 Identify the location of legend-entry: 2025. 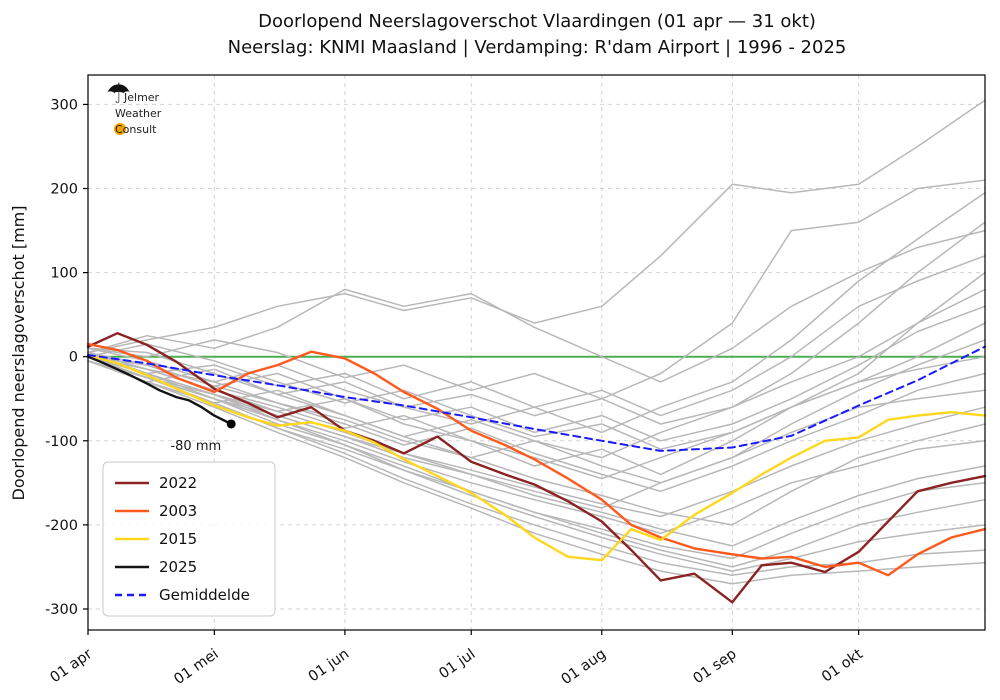
(156, 567).